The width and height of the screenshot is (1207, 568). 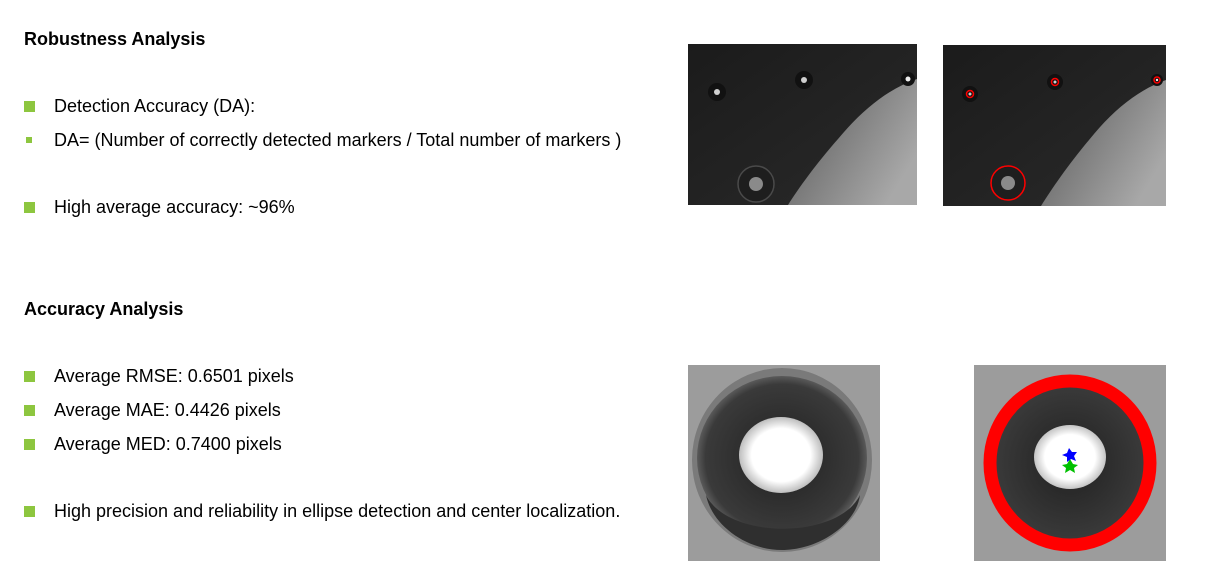 I want to click on accuracy-title: Accuracy Analysis, so click(x=103, y=309).